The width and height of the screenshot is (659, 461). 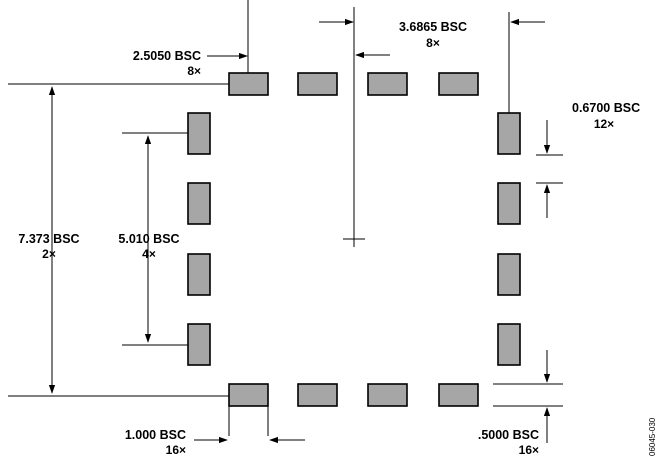 What do you see at coordinates (433, 27) in the screenshot?
I see `span-top-value: 3.6865 BSC` at bounding box center [433, 27].